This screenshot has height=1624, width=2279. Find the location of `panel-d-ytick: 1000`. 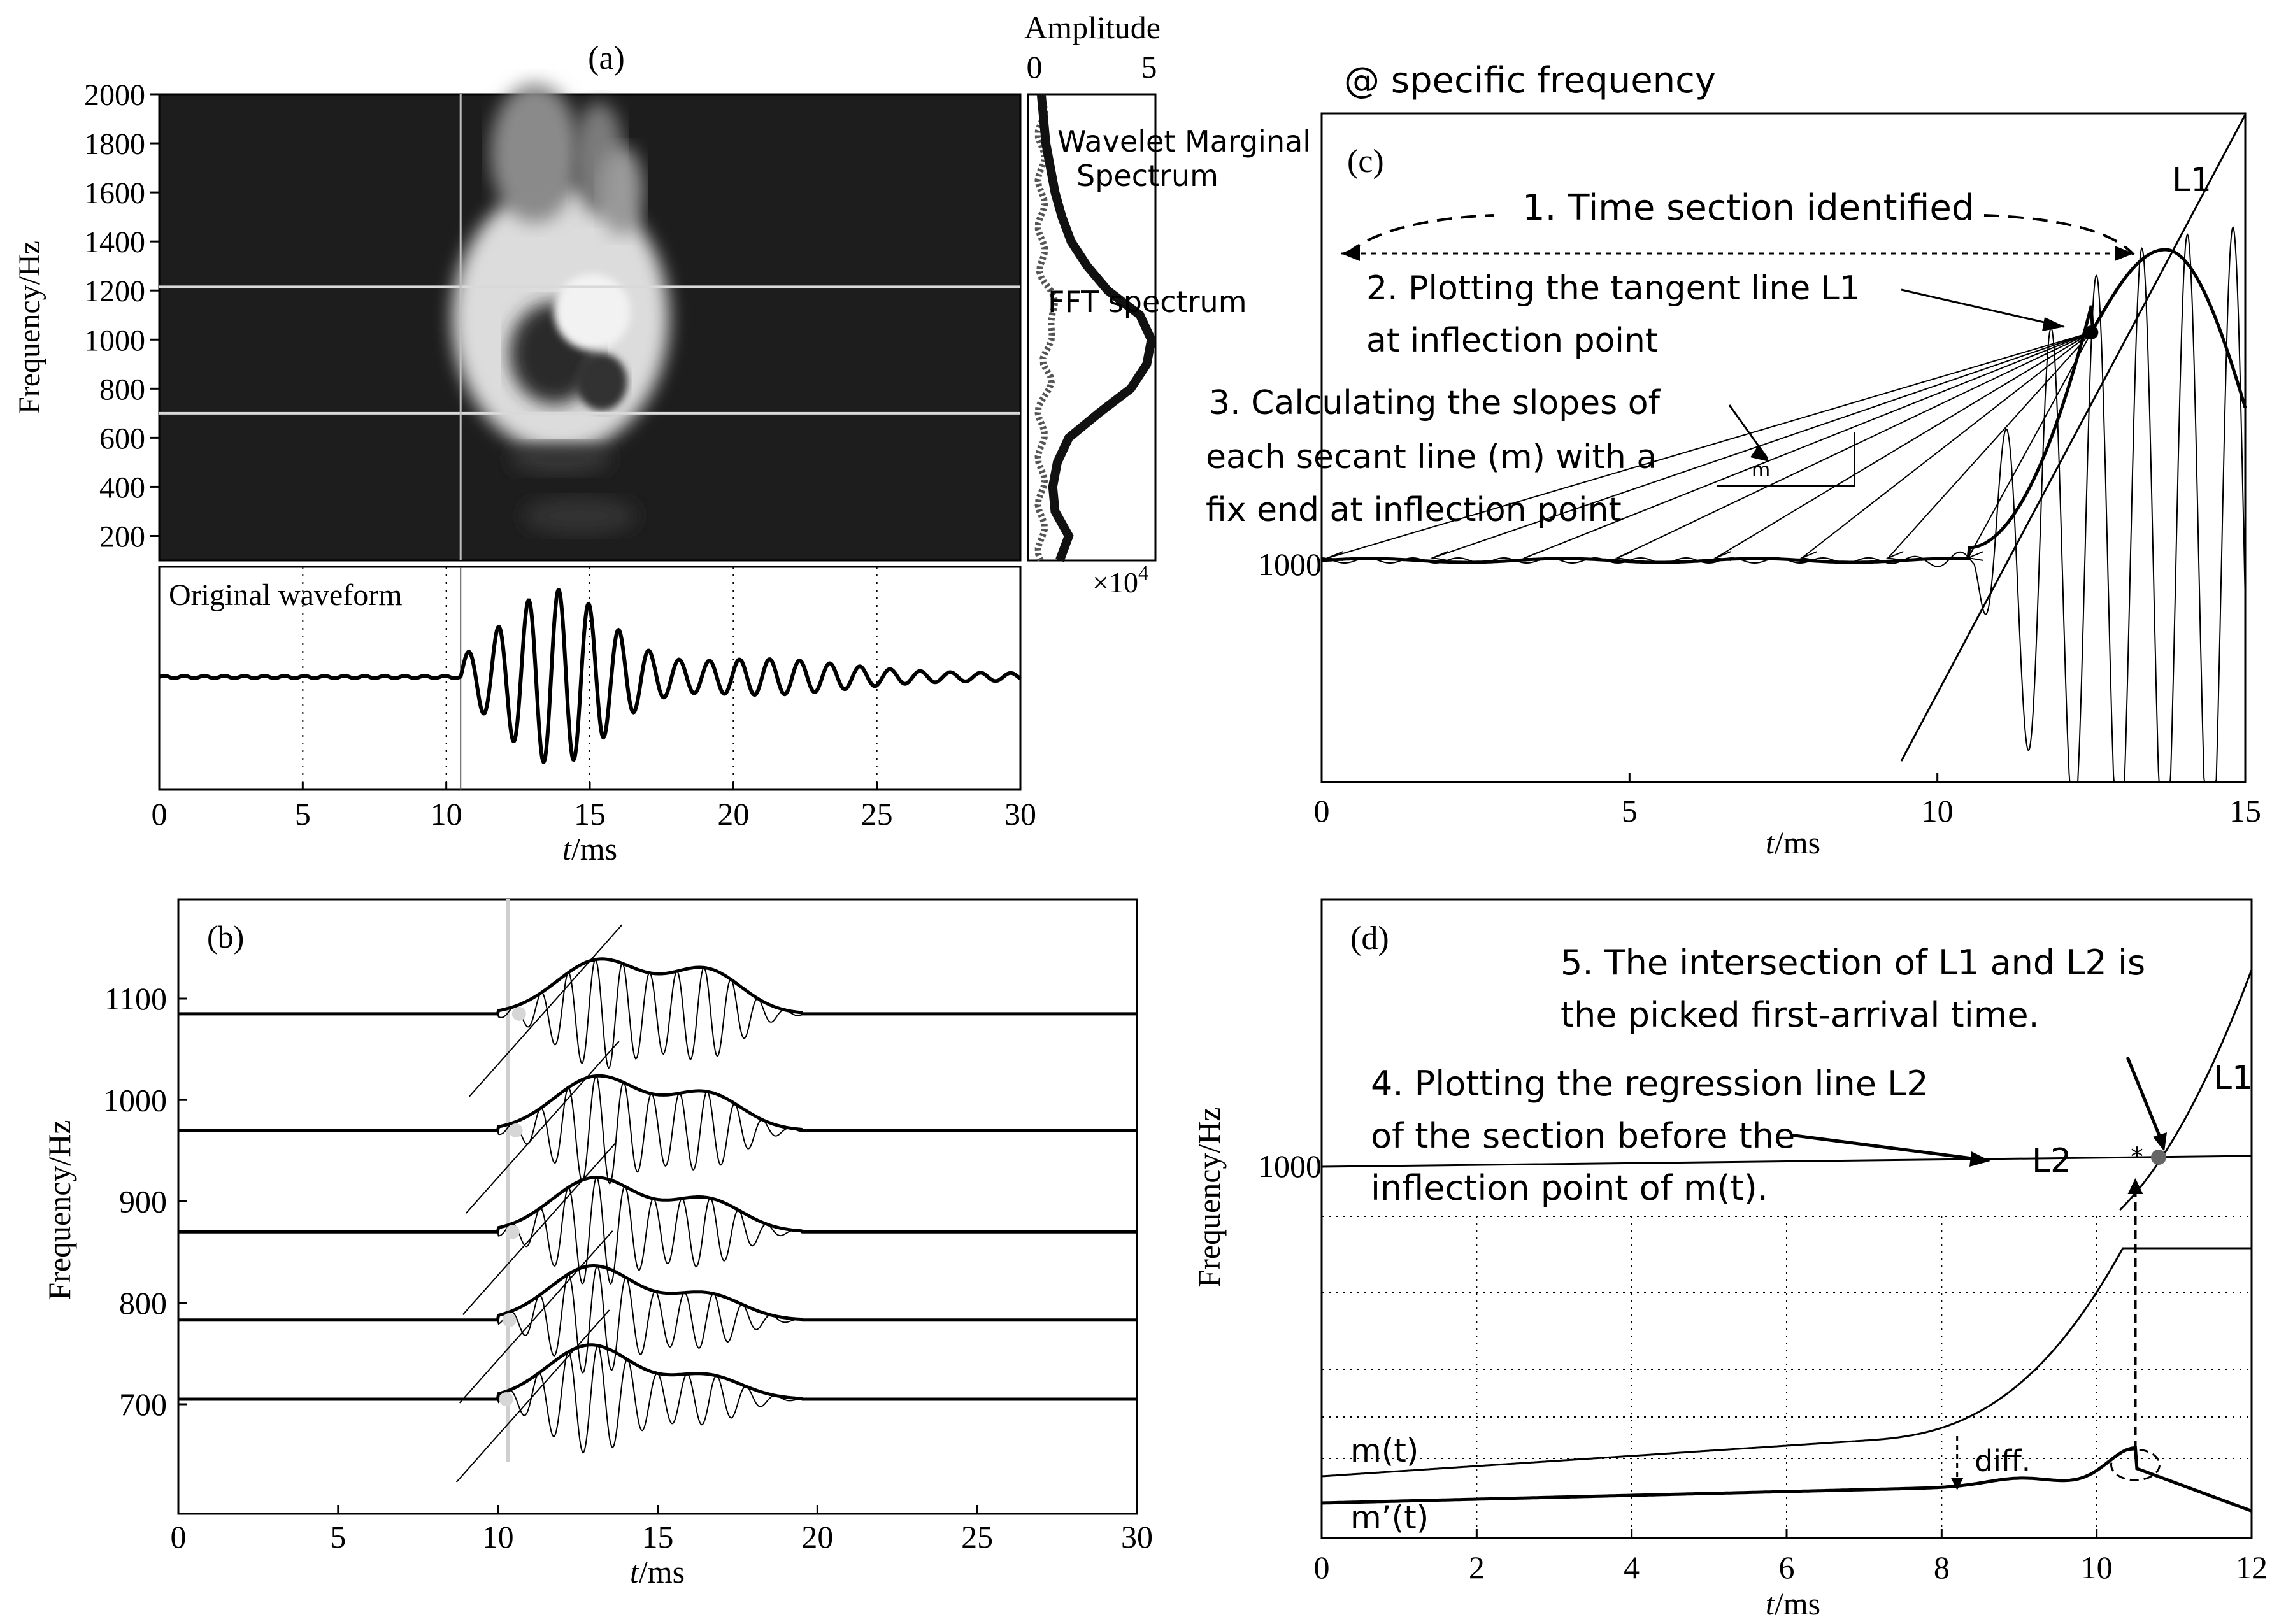

panel-d-ytick: 1000 is located at coordinates (1290, 1166).